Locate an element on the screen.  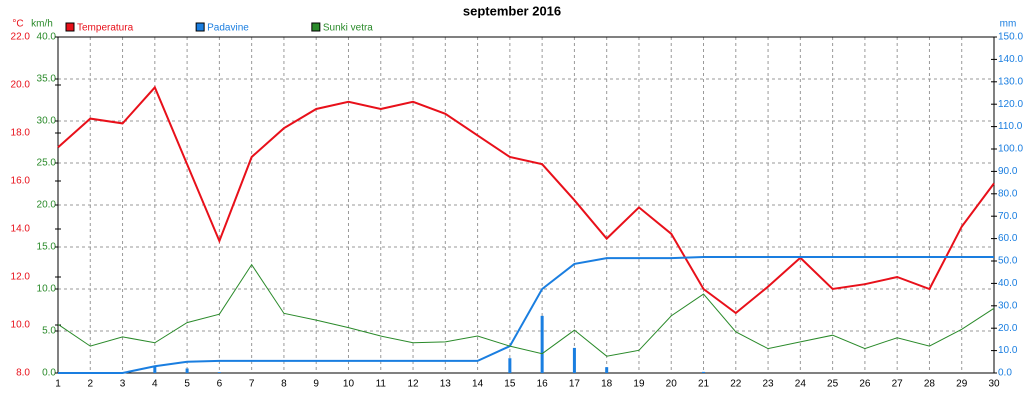
y3-tick-label: 10.0 is located at coordinates (1008, 350).